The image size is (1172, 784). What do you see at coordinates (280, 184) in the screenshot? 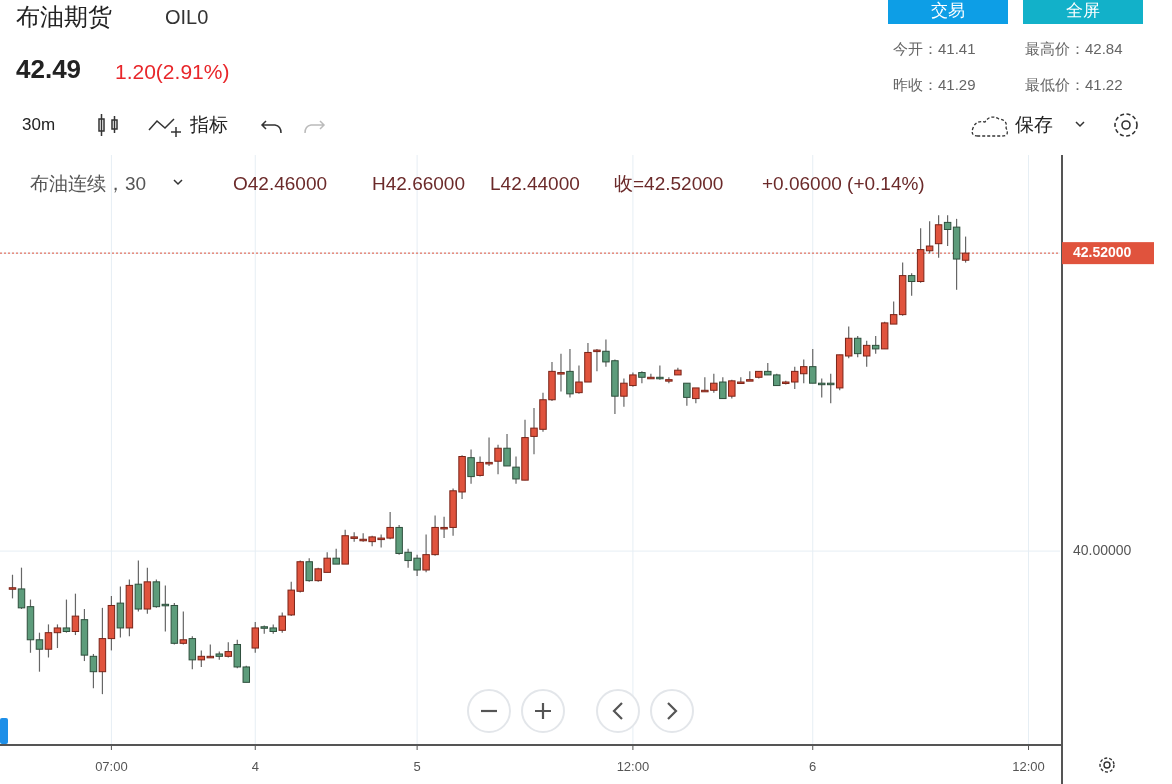
I see `annotation: O42.46000` at bounding box center [280, 184].